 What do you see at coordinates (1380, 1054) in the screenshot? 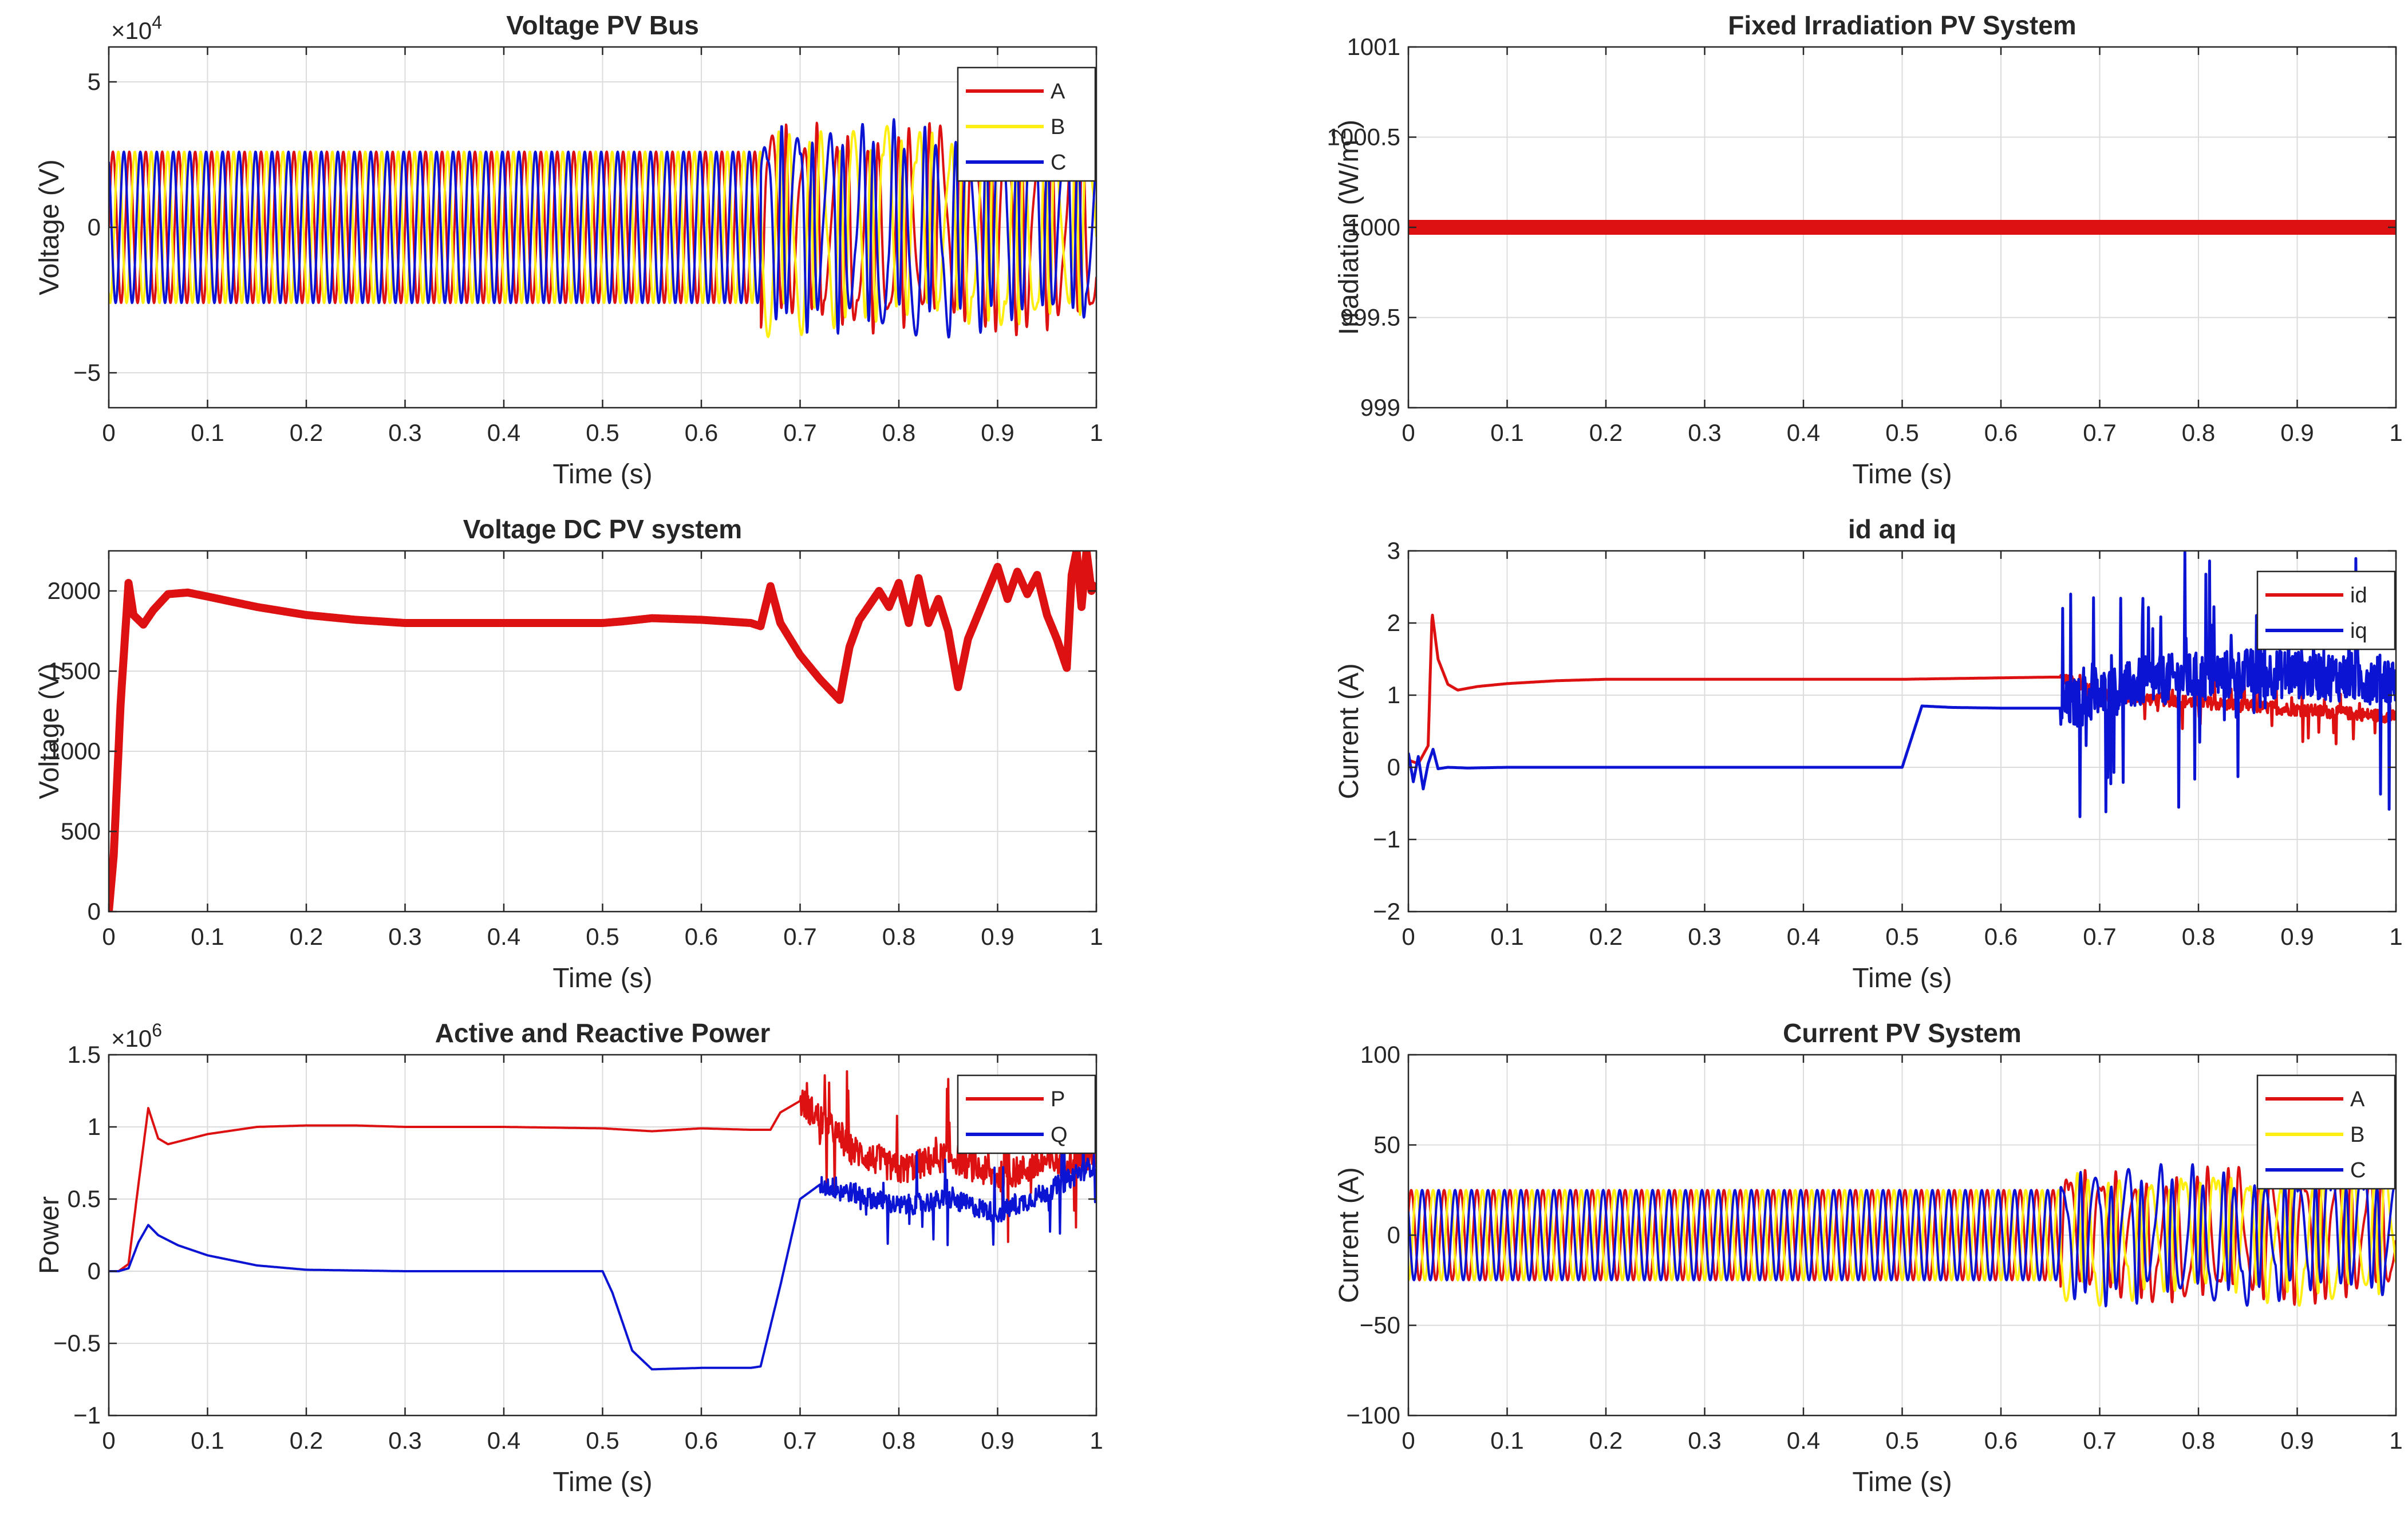
I see `y-tick-label: 100` at bounding box center [1380, 1054].